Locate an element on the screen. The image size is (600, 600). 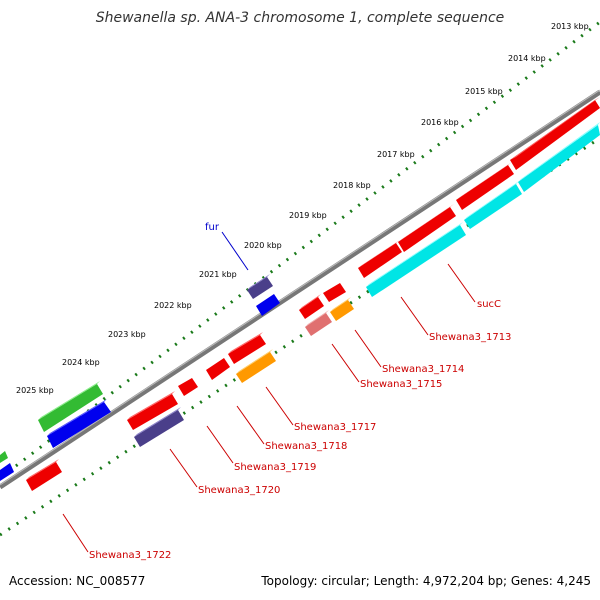
gene-label-shewana3-1720: Shewana3_1720 is located at coordinates (239, 490).